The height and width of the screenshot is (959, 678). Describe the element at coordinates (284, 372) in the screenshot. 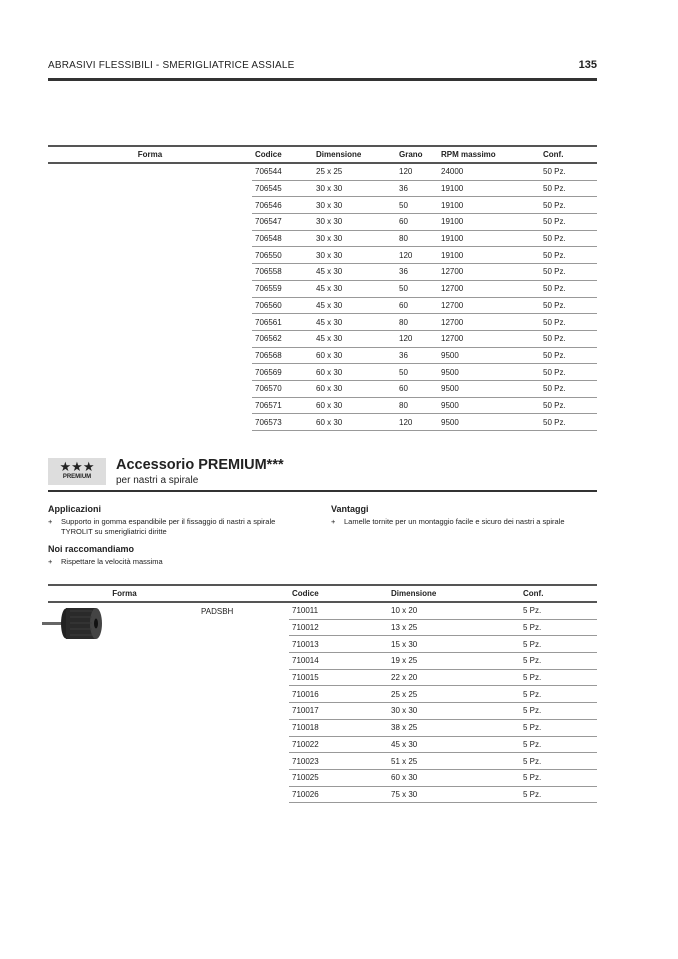

I see `table-cell: 706569` at that location.